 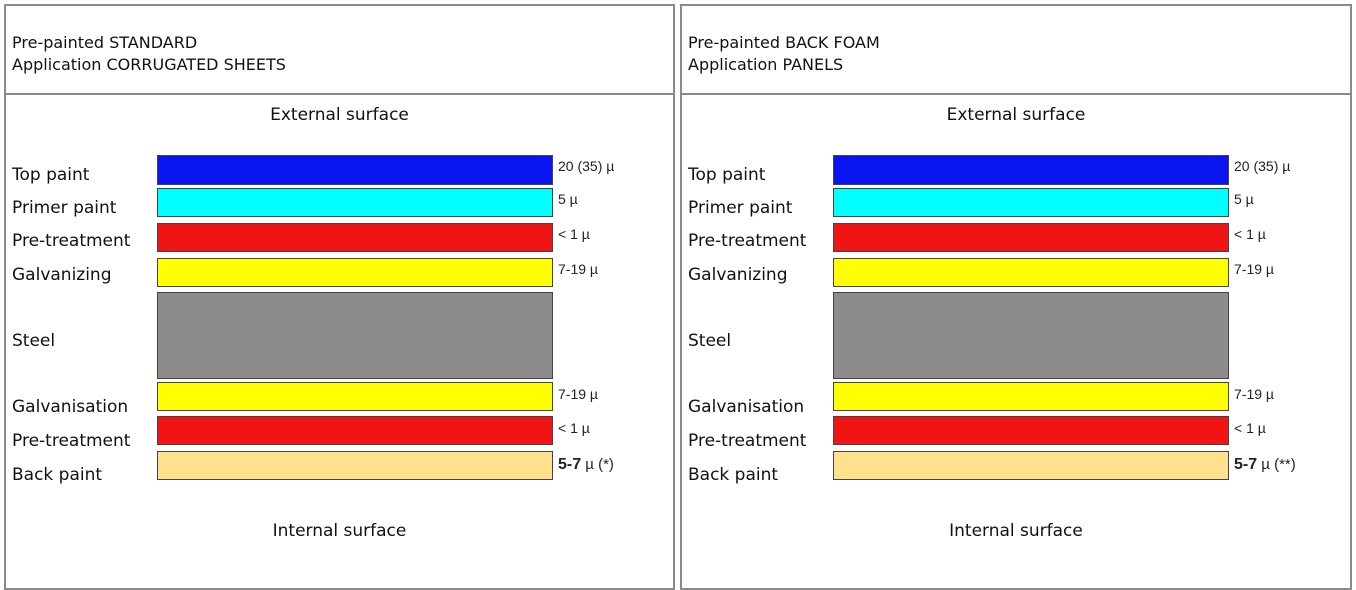 I want to click on thickness-note: µ (**), so click(x=1276, y=464).